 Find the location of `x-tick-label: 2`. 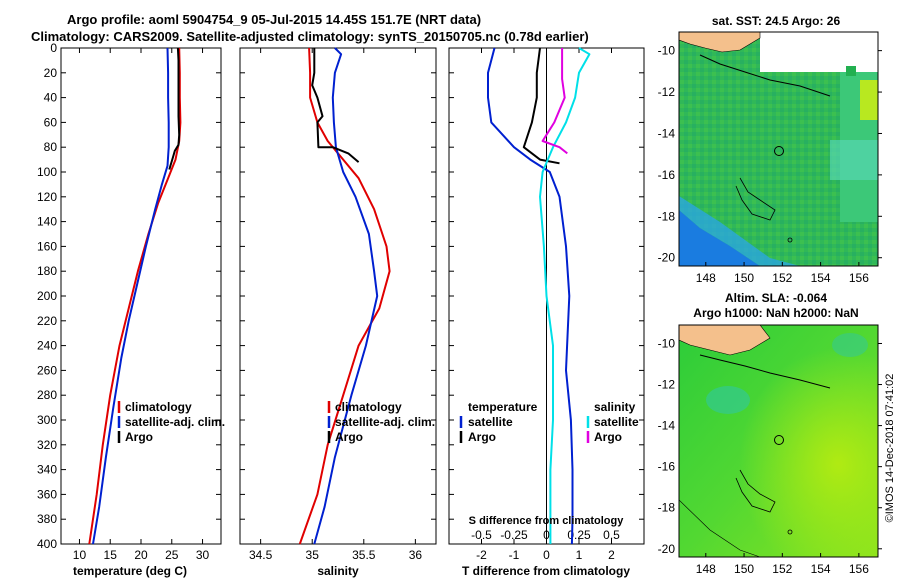

x-tick-label: 2 is located at coordinates (611, 555).